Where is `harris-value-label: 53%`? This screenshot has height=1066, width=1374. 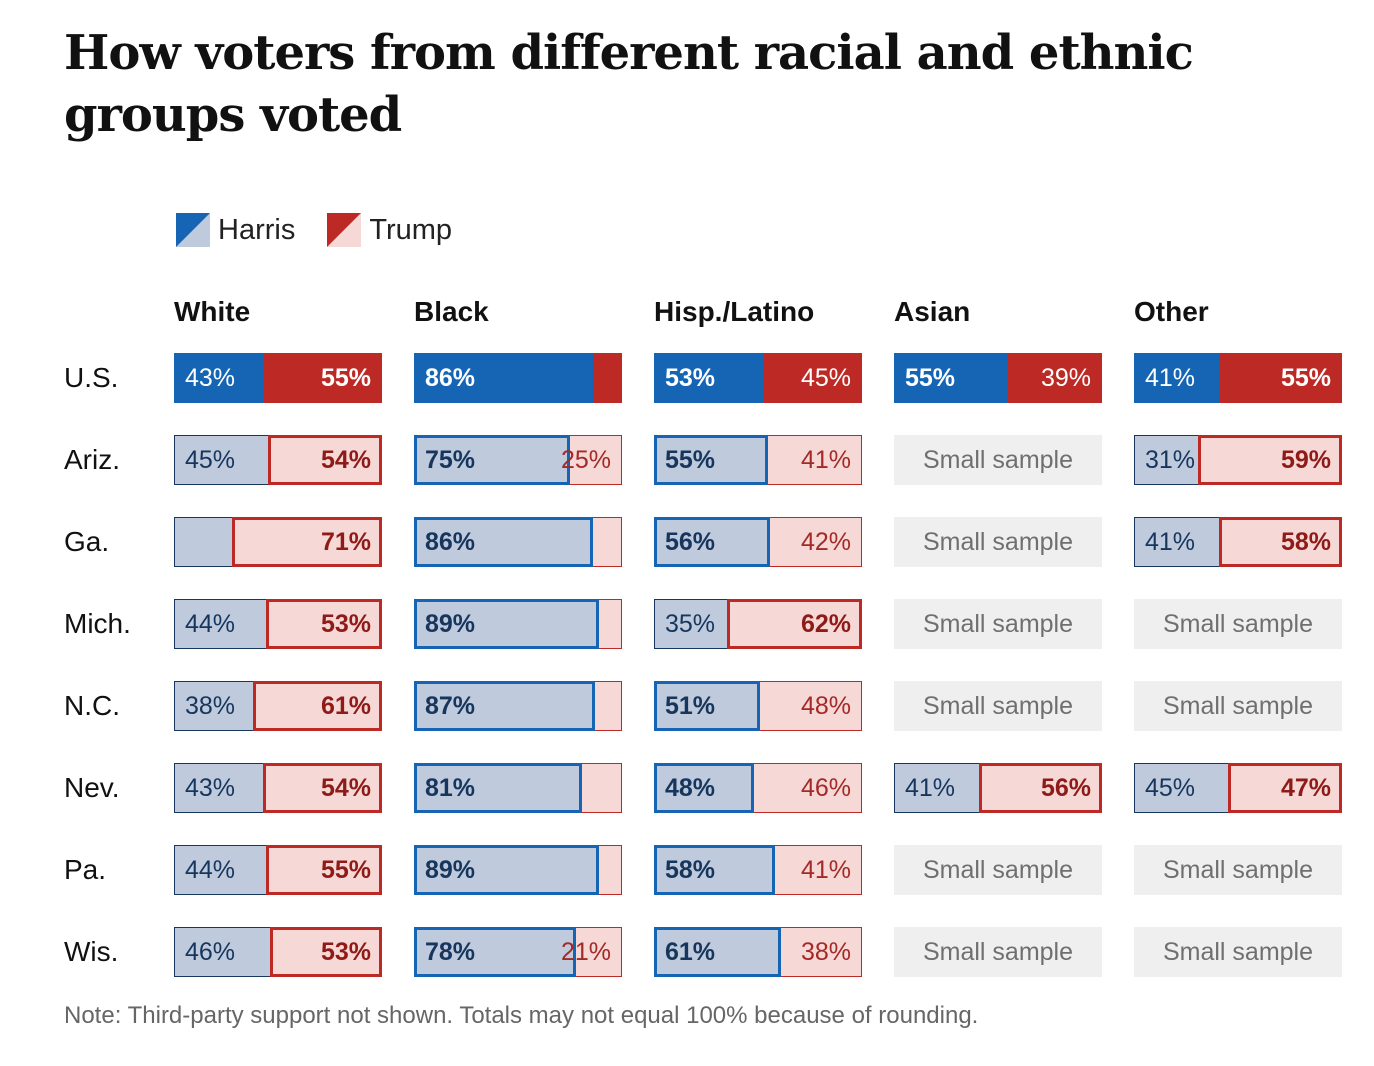
harris-value-label: 53% is located at coordinates (690, 378).